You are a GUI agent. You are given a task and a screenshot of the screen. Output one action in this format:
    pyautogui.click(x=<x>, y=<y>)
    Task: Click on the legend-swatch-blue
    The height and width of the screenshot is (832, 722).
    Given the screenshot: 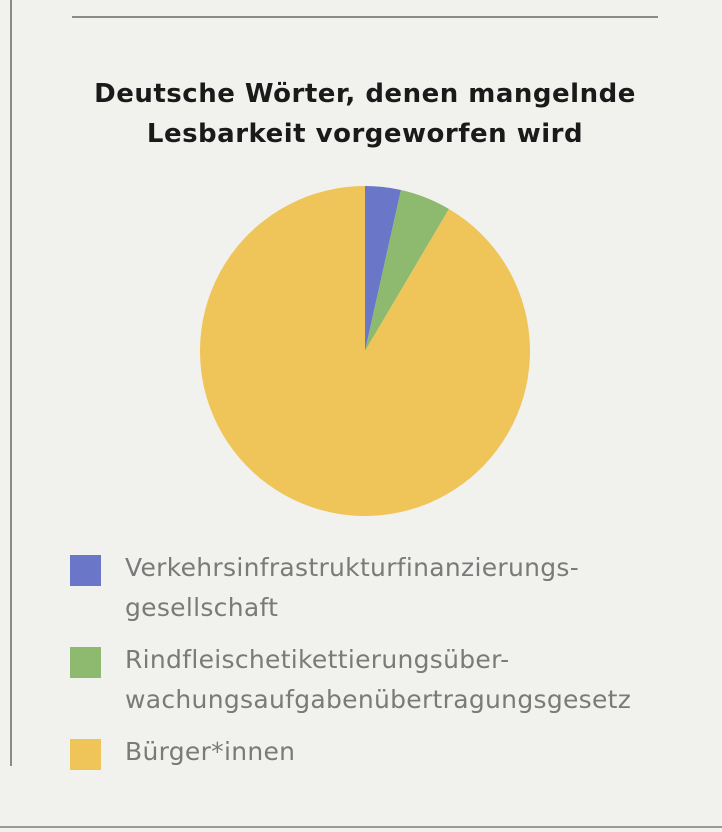 What is the action you would take?
    pyautogui.click(x=85, y=570)
    